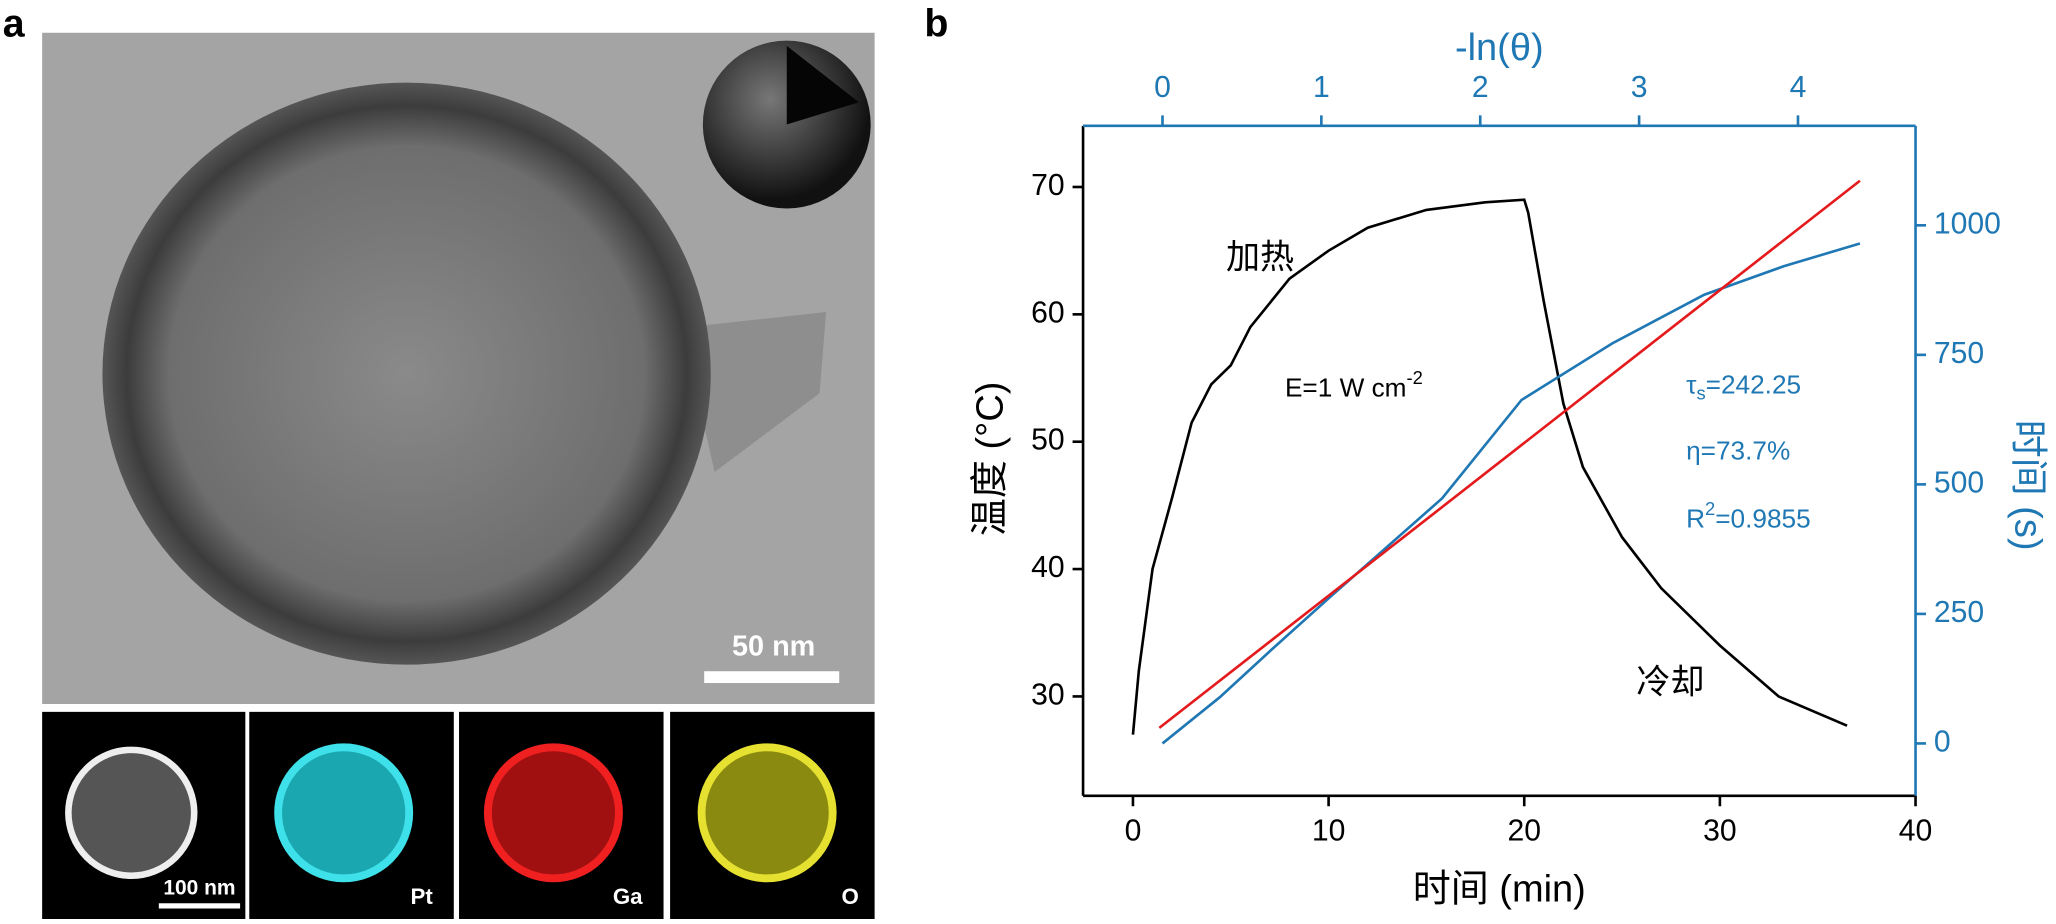 This screenshot has height=924, width=2056. Describe the element at coordinates (991, 459) in the screenshot. I see `y-axis-title: 温度 (°C)` at that location.